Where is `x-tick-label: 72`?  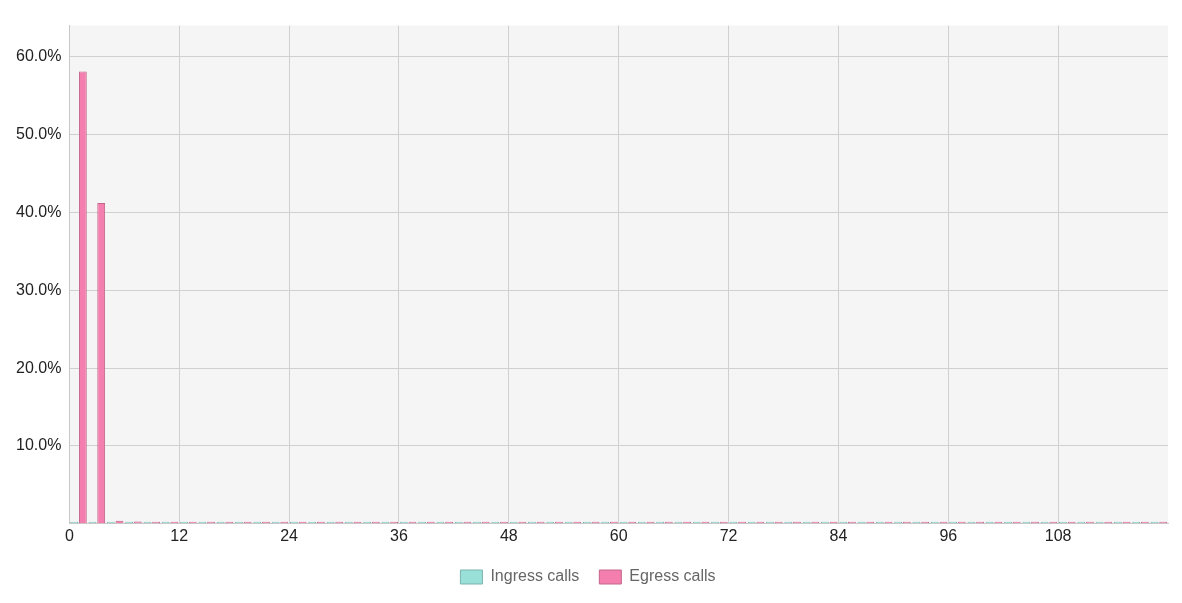 x-tick-label: 72 is located at coordinates (728, 535).